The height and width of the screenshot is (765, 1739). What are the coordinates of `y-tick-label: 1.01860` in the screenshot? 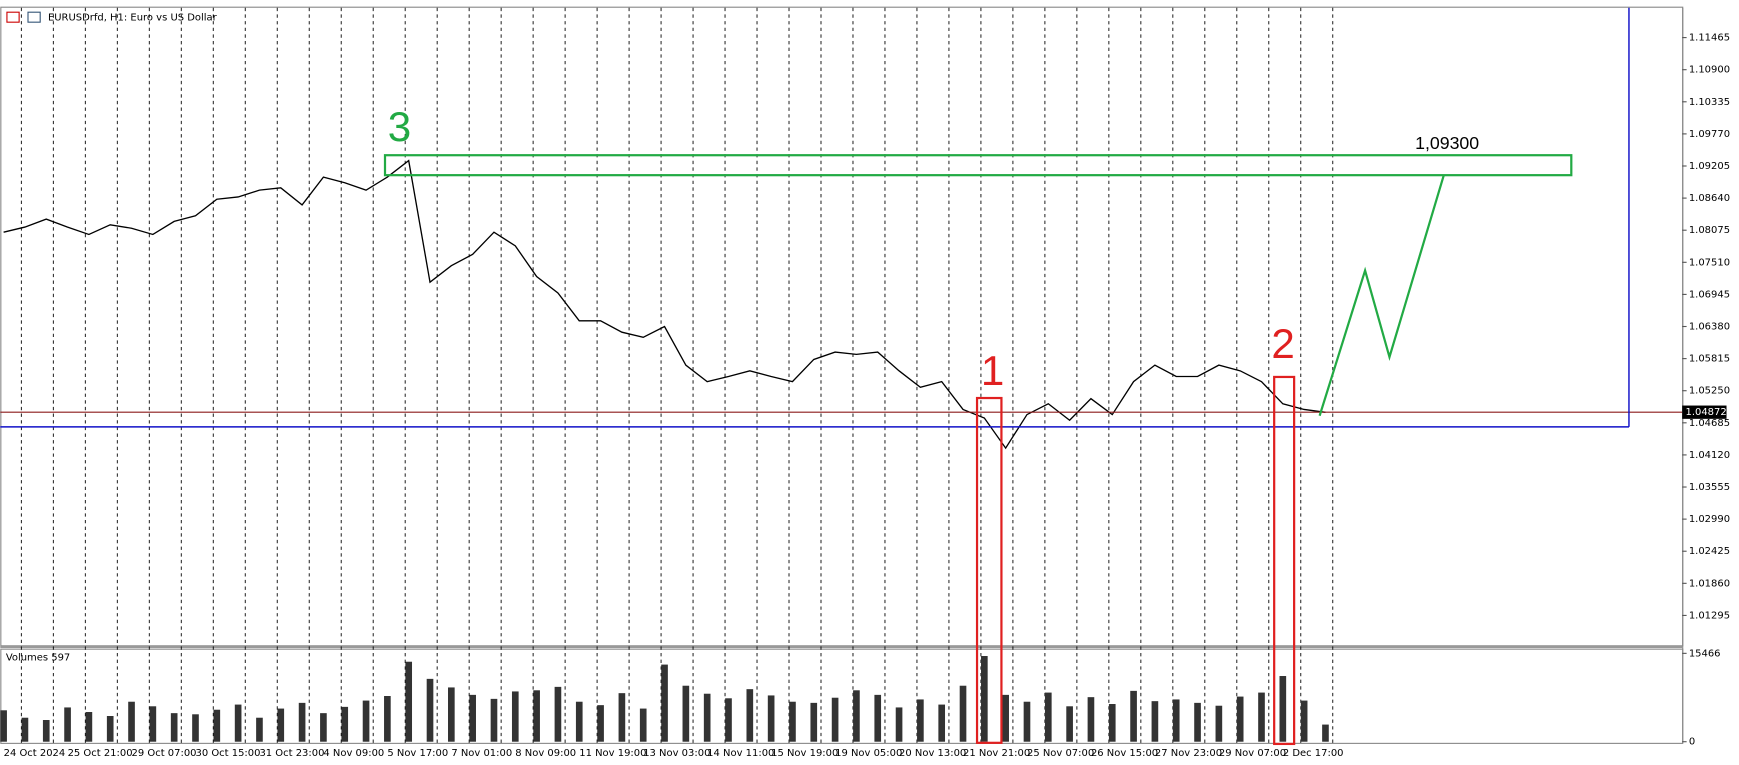 It's located at (1709, 583).